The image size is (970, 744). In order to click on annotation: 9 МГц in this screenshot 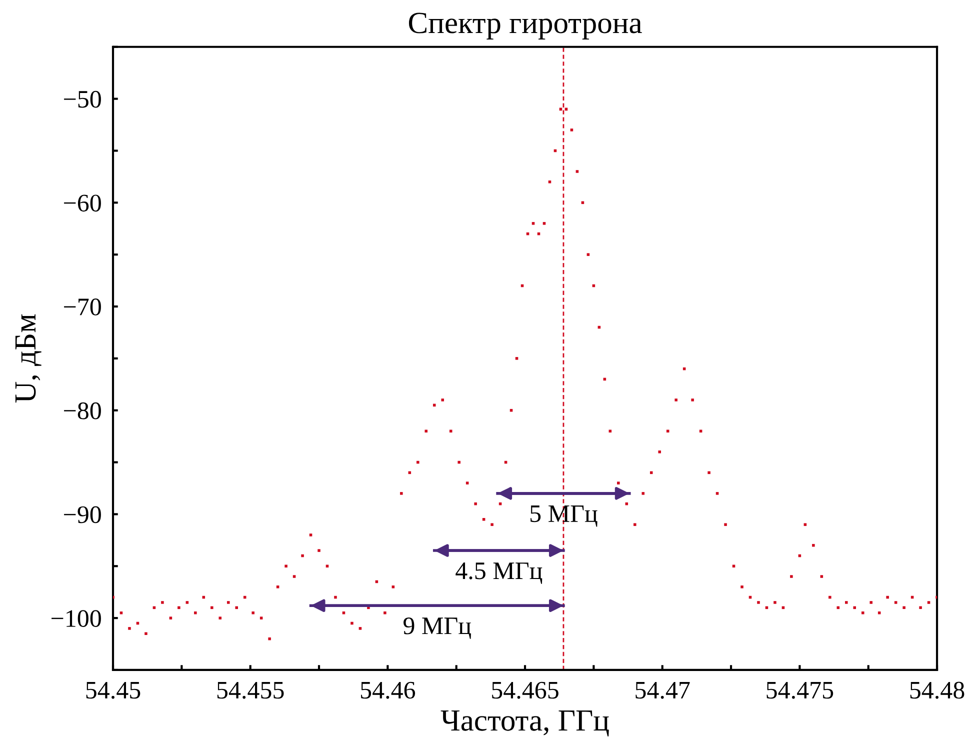, I will do `click(437, 628)`.